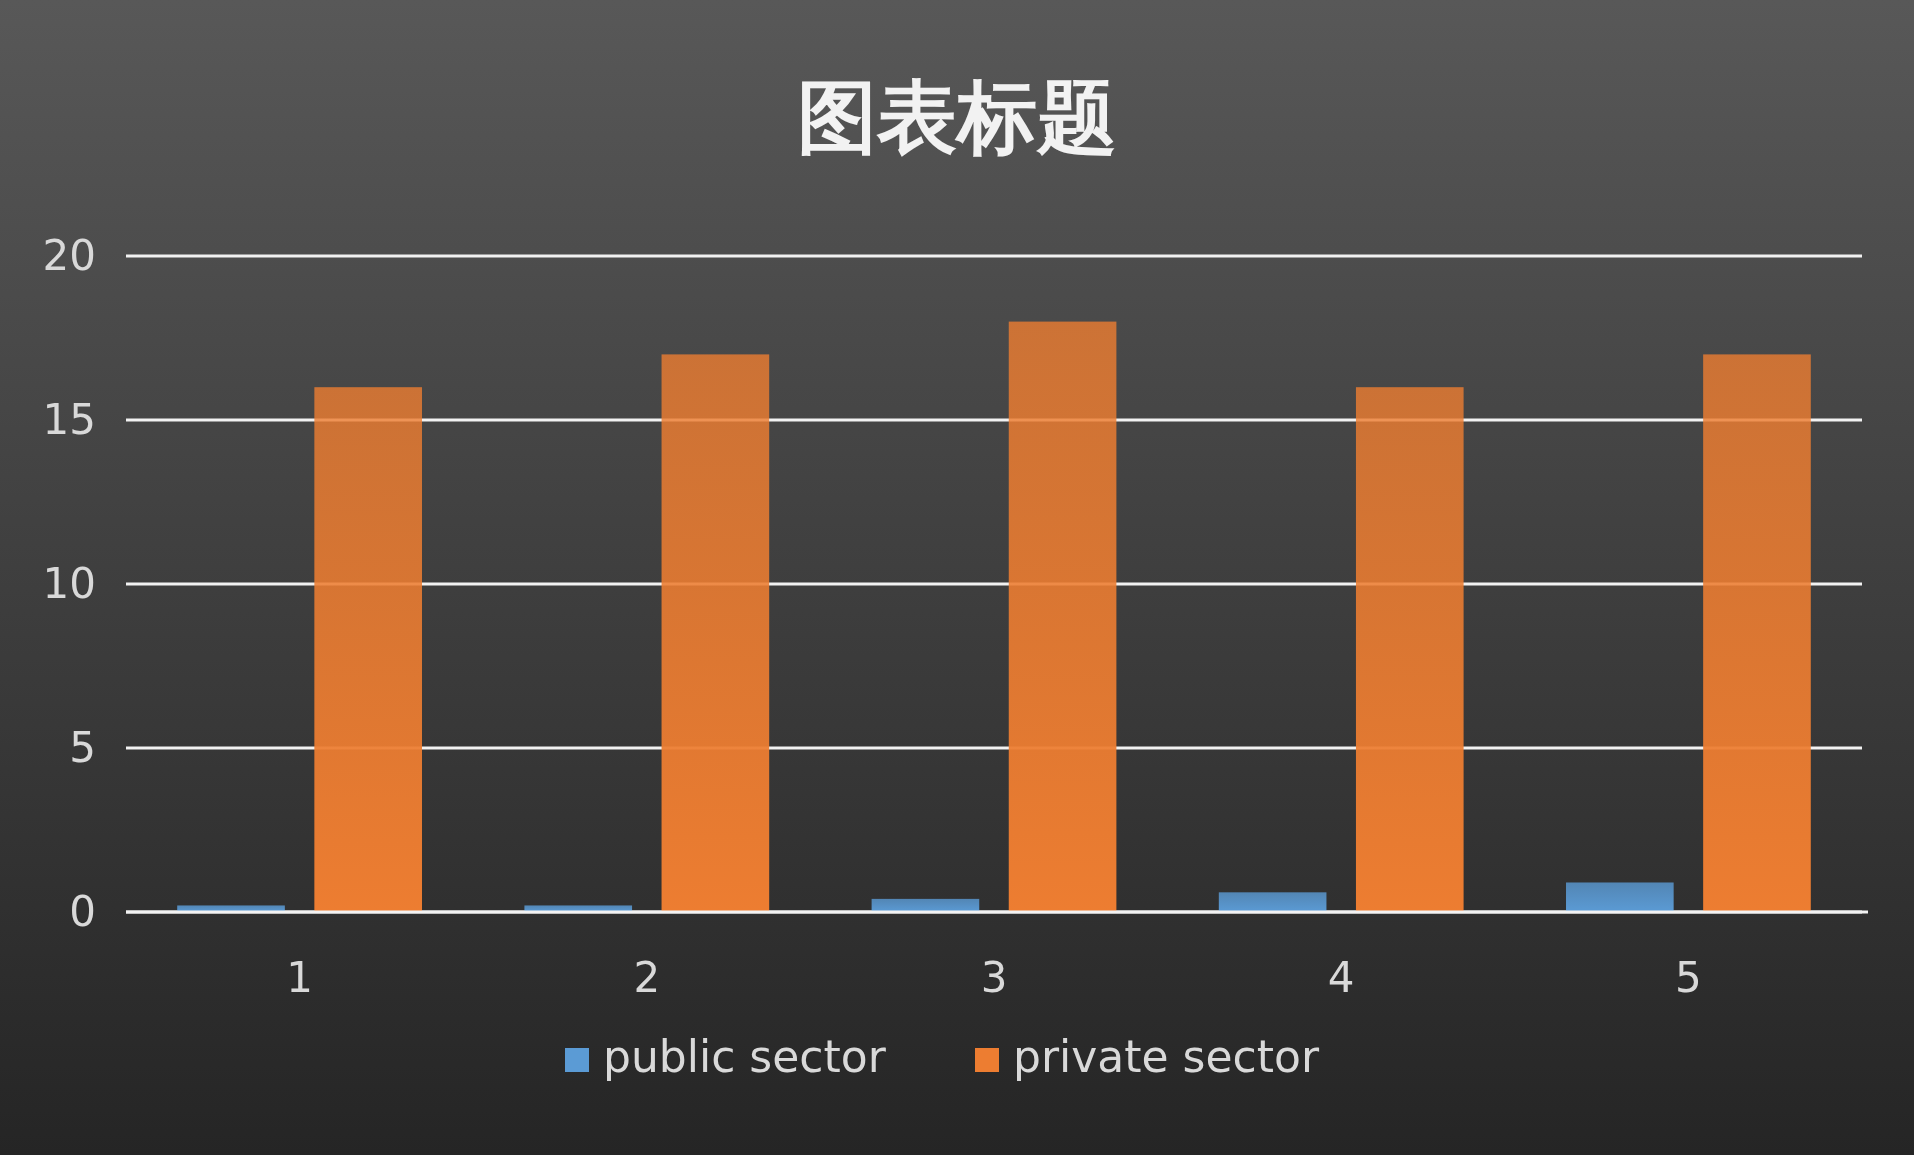 Image resolution: width=1914 pixels, height=1155 pixels. What do you see at coordinates (82, 911) in the screenshot?
I see `y-tick-label: 0` at bounding box center [82, 911].